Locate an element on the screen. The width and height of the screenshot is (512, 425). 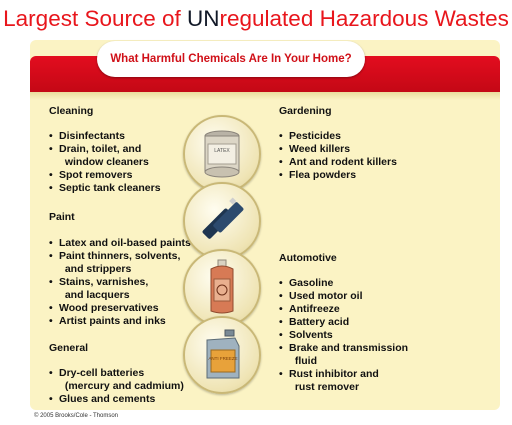
list-item: Brake and transmission fluid is located at coordinates (343, 355).